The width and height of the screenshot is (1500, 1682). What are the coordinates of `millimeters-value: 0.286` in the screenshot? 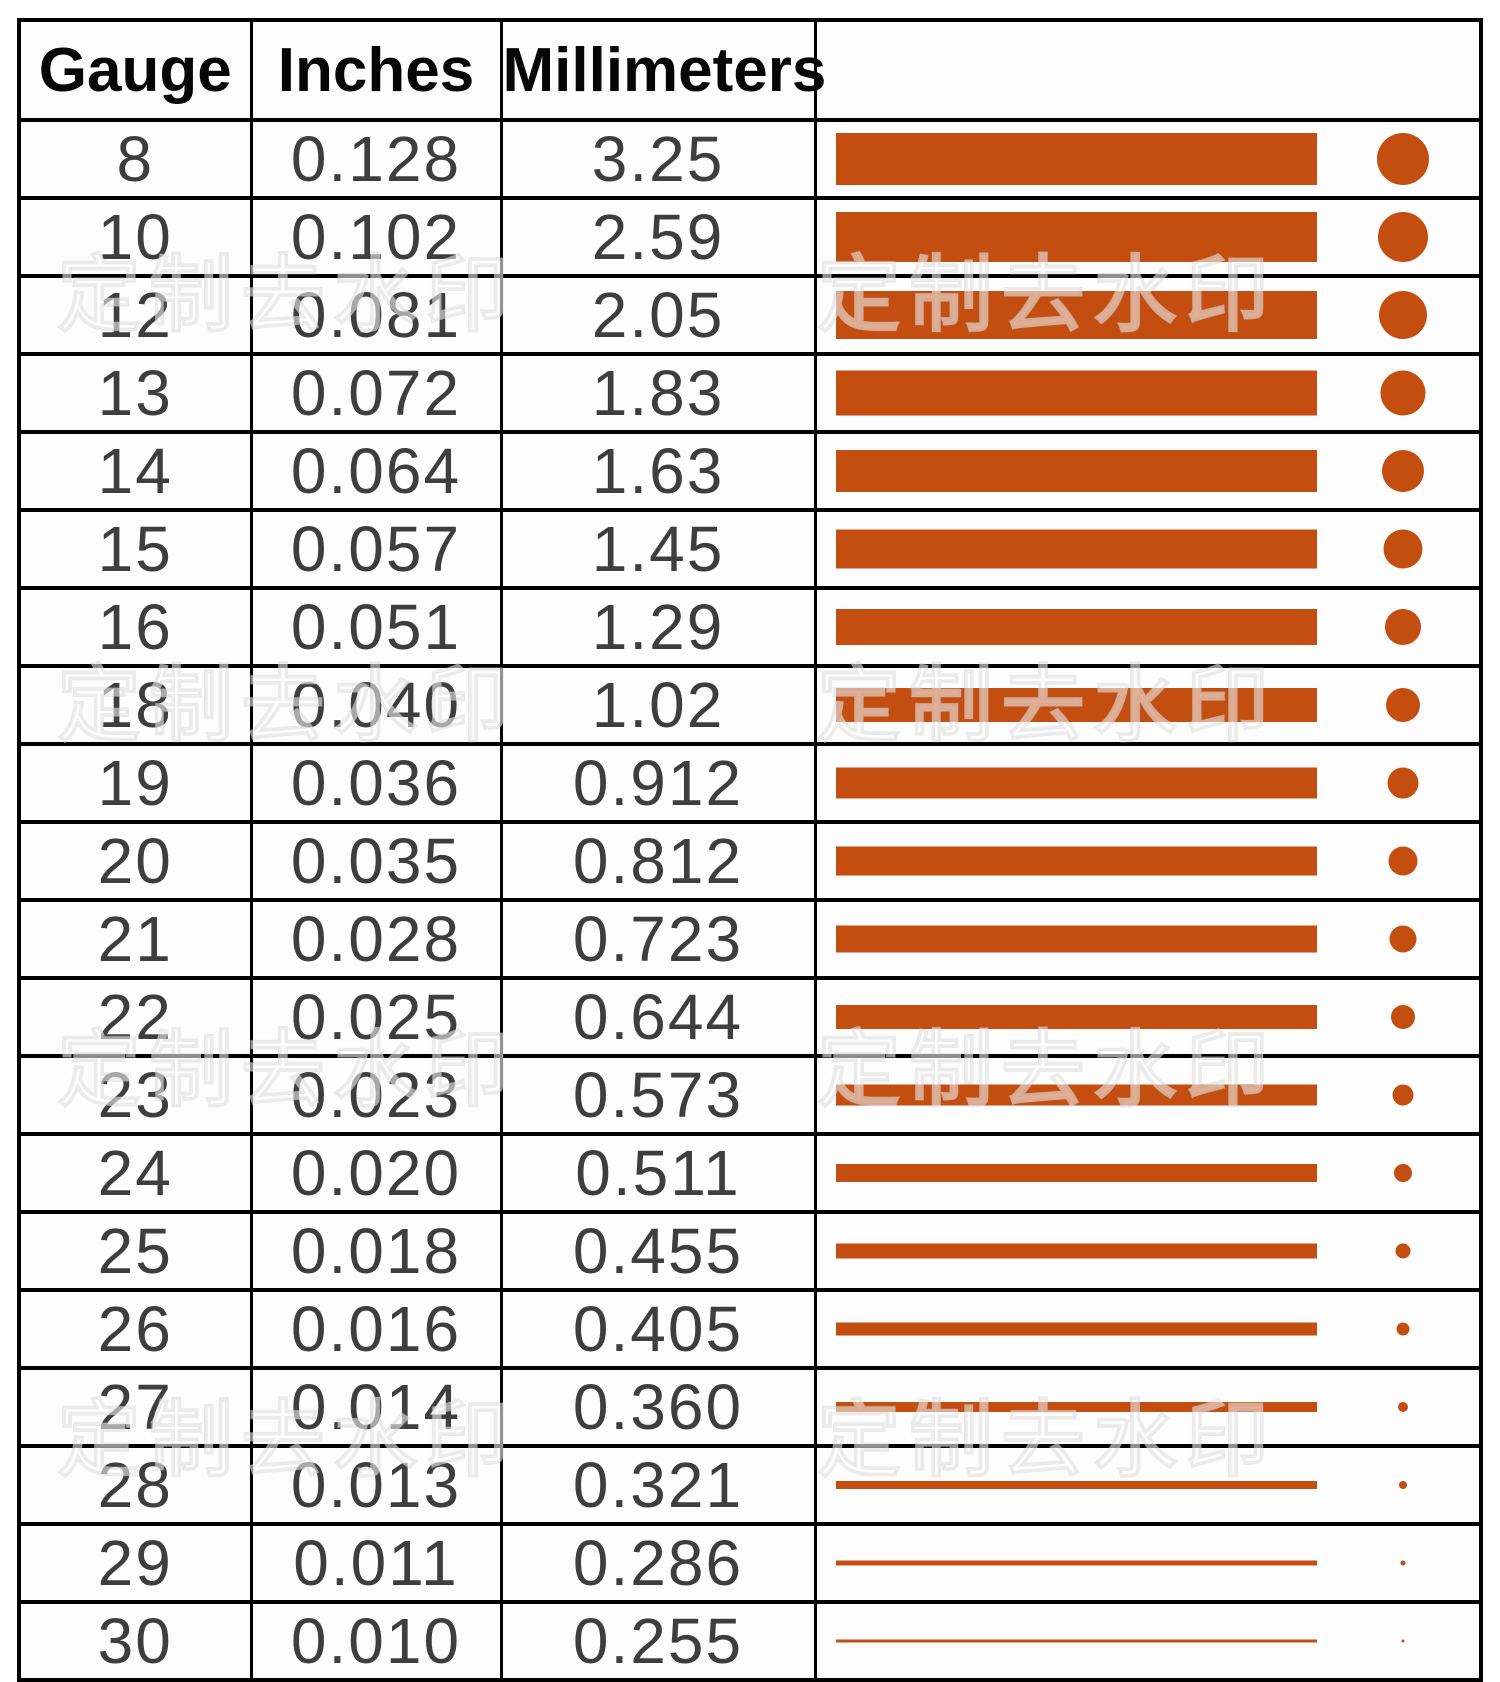 It's located at (658, 1563).